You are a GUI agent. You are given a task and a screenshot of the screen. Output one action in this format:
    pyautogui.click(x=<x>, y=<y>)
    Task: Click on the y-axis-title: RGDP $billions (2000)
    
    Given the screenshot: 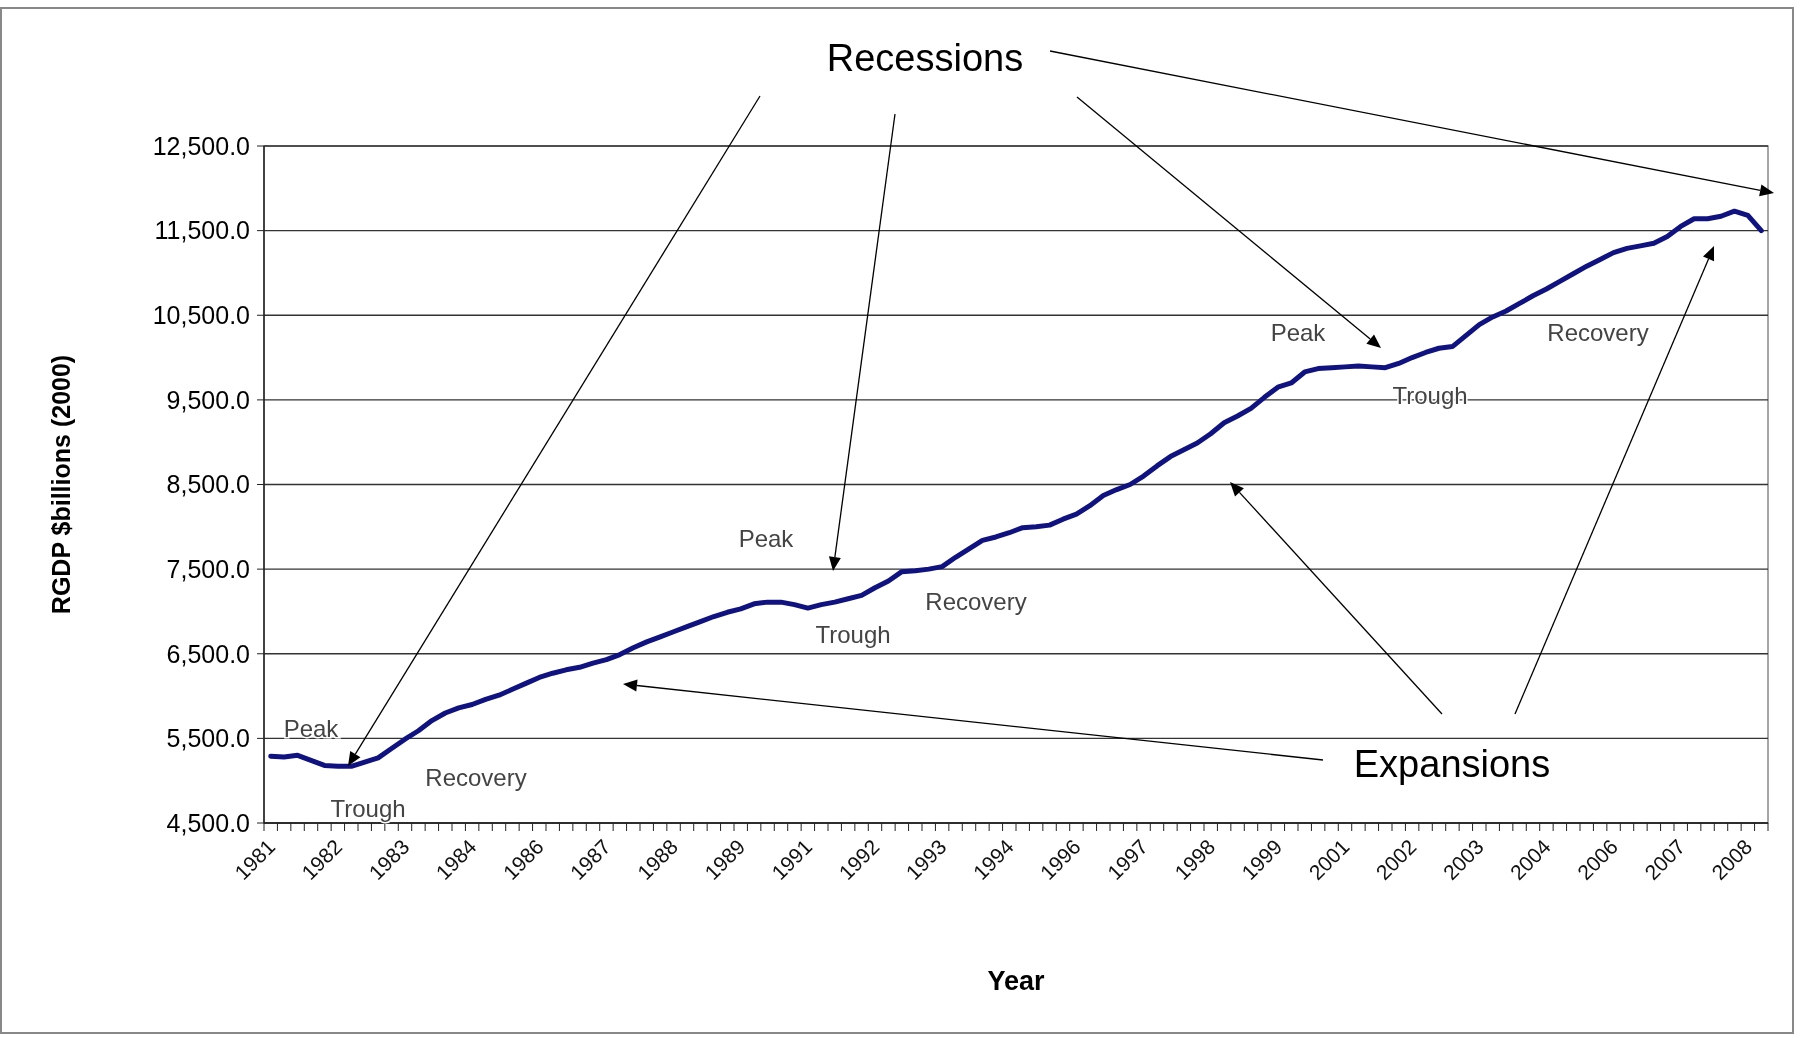 What is the action you would take?
    pyautogui.click(x=61, y=484)
    